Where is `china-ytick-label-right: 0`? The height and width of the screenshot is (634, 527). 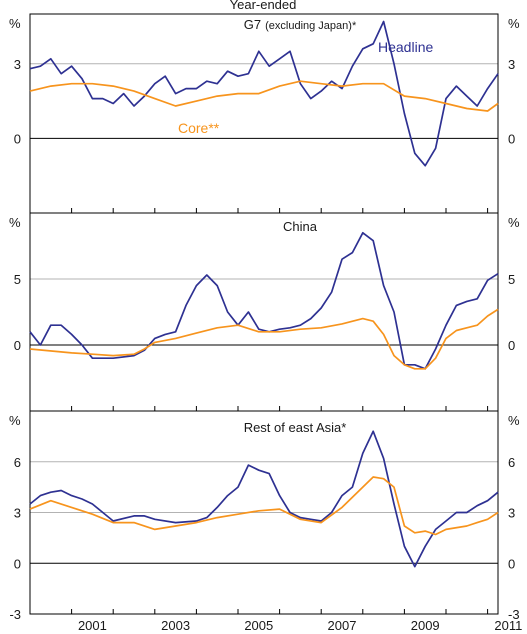
china-ytick-label-right: 0 is located at coordinates (511, 345).